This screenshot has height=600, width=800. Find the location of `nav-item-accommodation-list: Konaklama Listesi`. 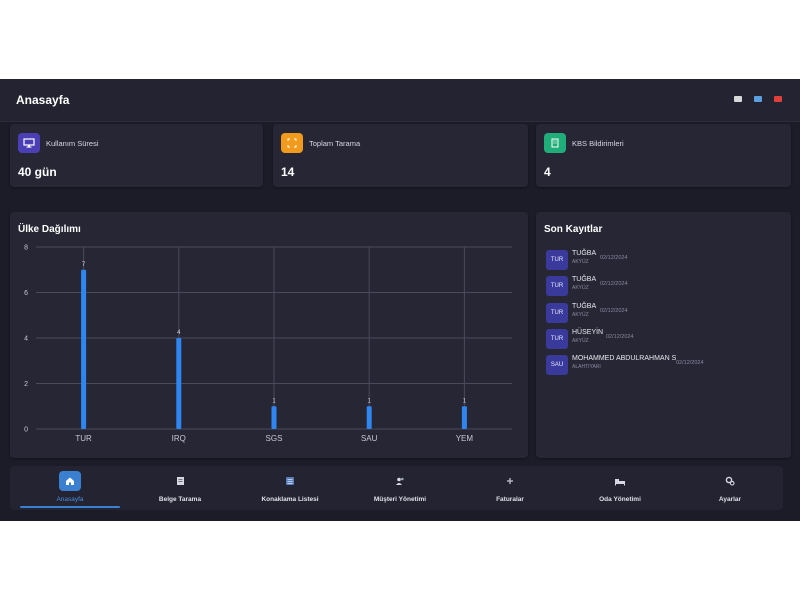

nav-item-accommodation-list: Konaklama Listesi is located at coordinates (290, 488).